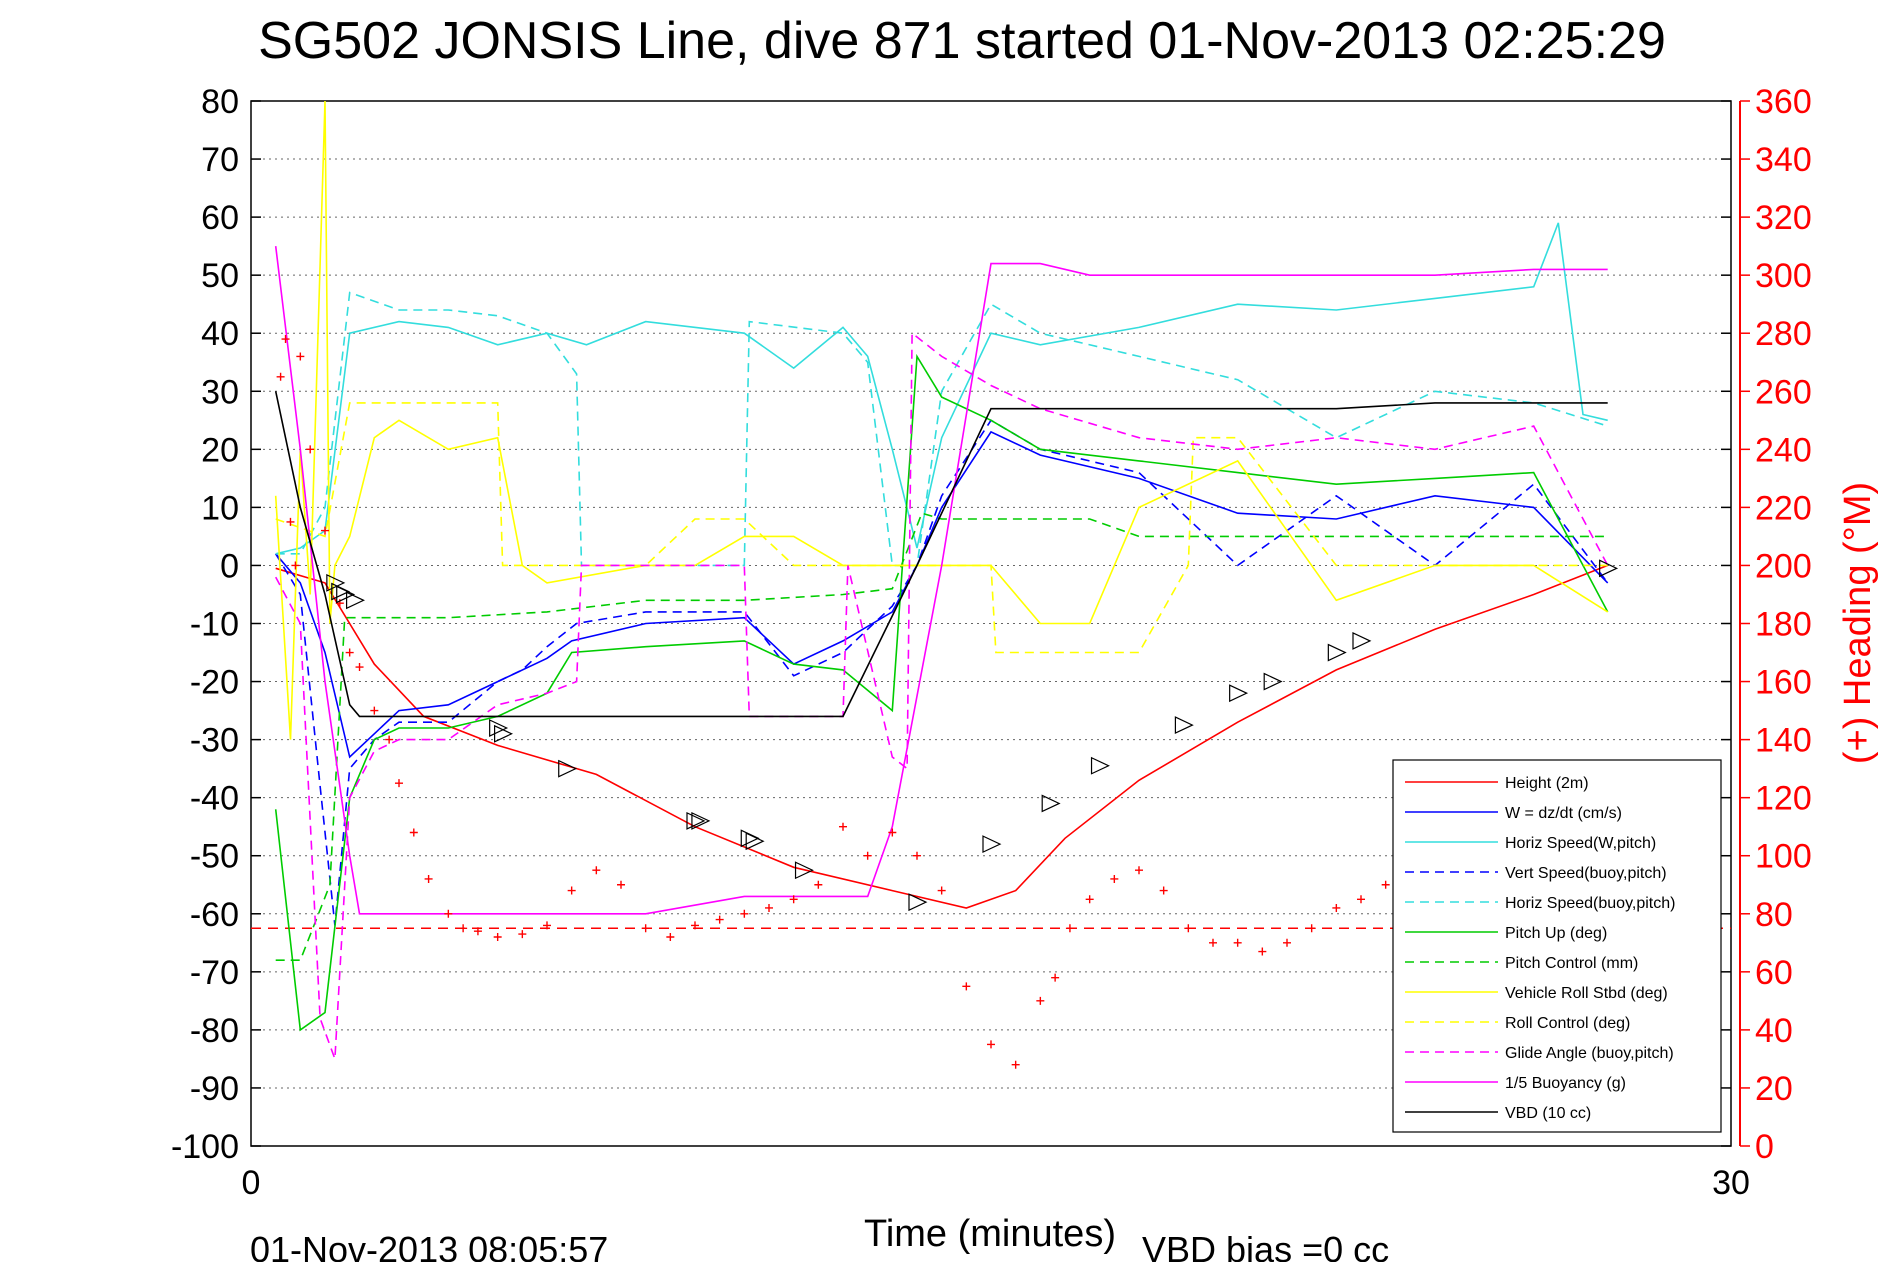 Image resolution: width=1891 pixels, height=1262 pixels. I want to click on y-tick-label: -50, so click(214, 857).